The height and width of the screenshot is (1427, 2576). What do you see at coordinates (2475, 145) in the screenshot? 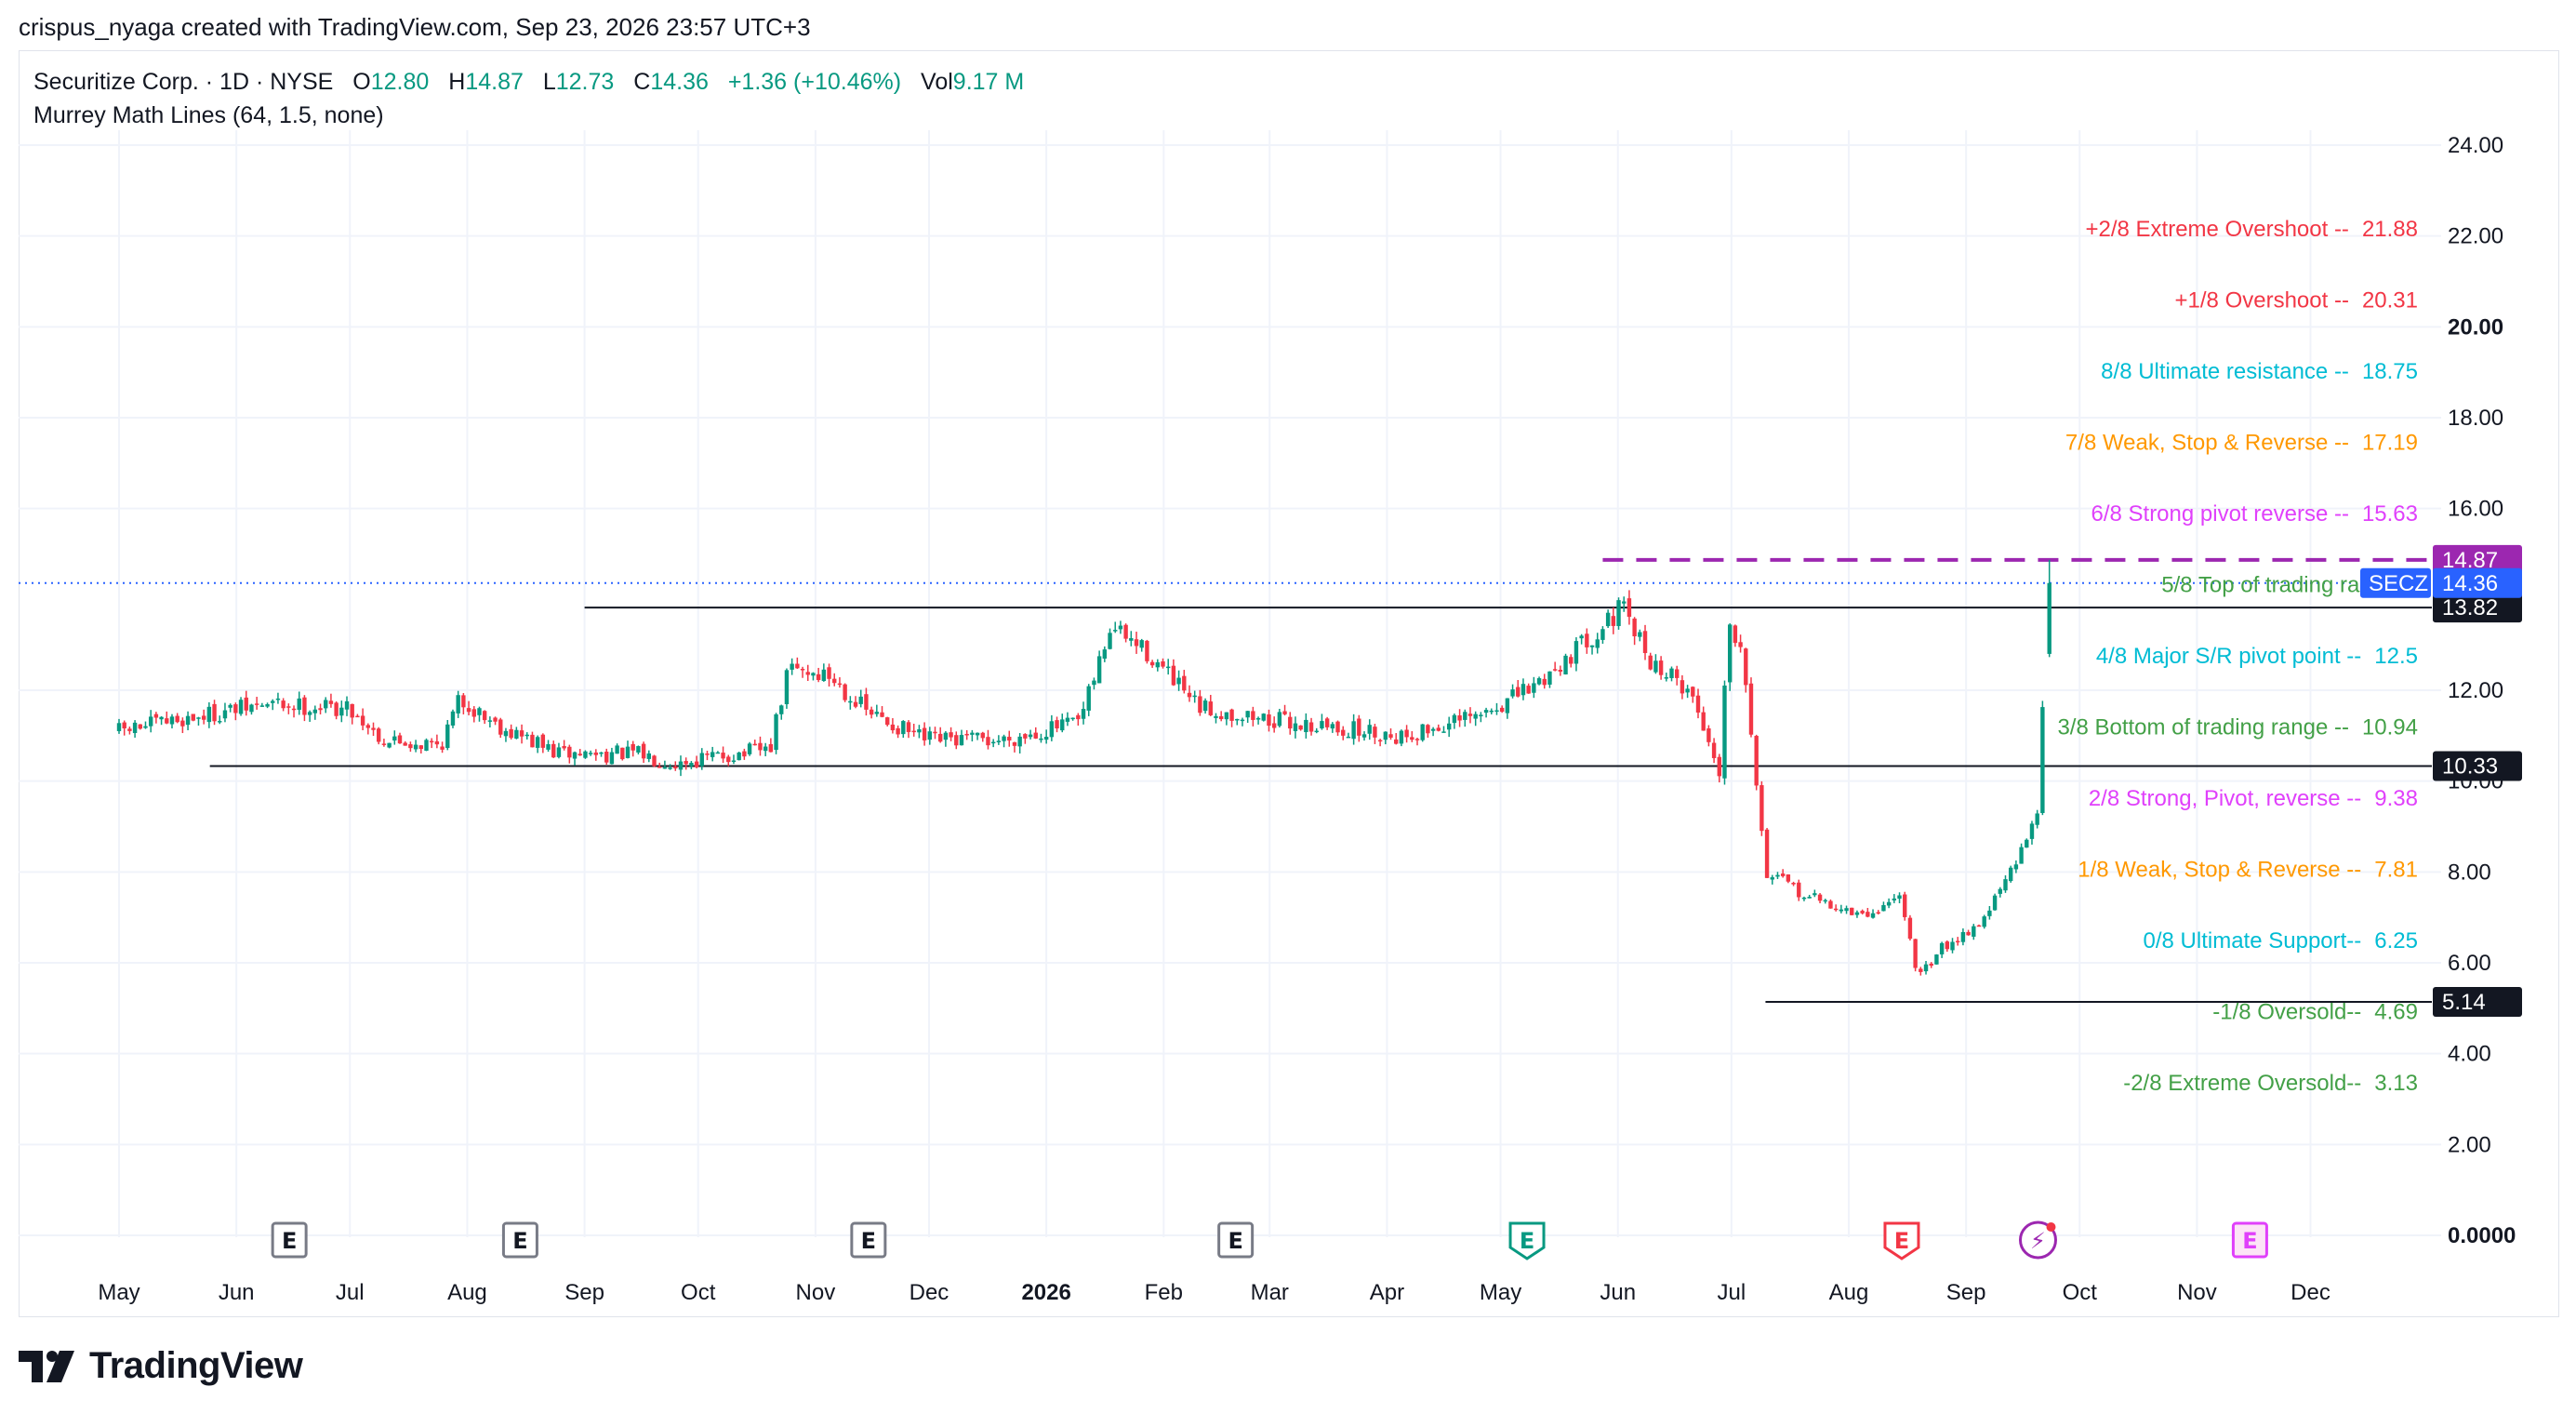
I see `price-tick-label: 24.00` at bounding box center [2475, 145].